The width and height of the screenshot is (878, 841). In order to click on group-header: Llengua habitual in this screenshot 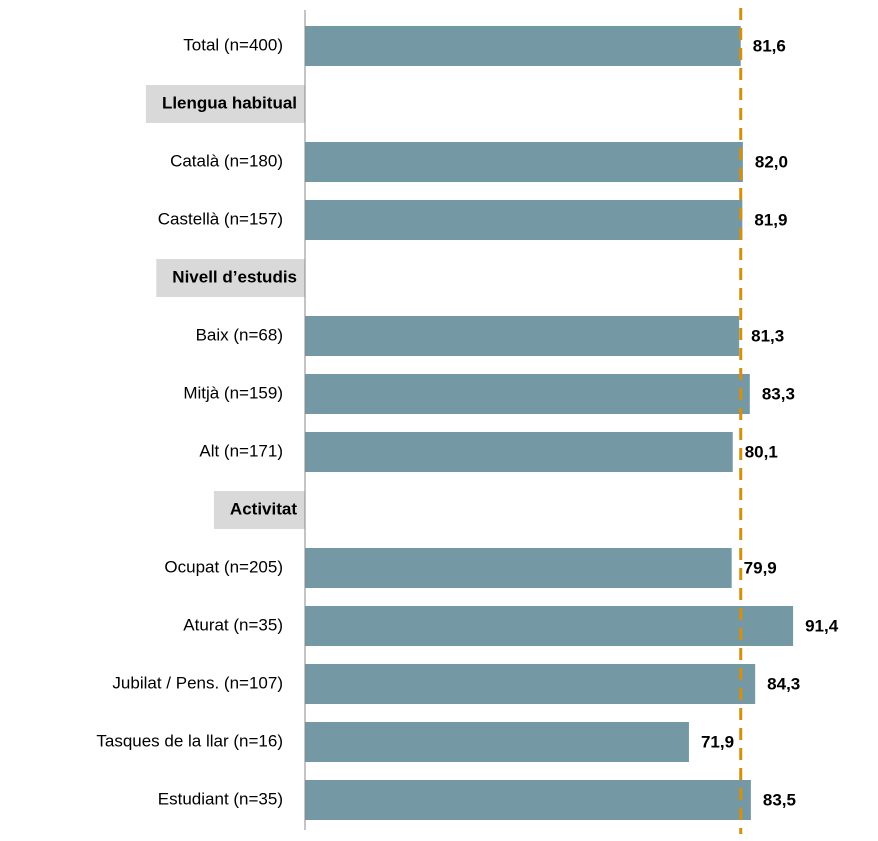, I will do `click(229, 102)`.